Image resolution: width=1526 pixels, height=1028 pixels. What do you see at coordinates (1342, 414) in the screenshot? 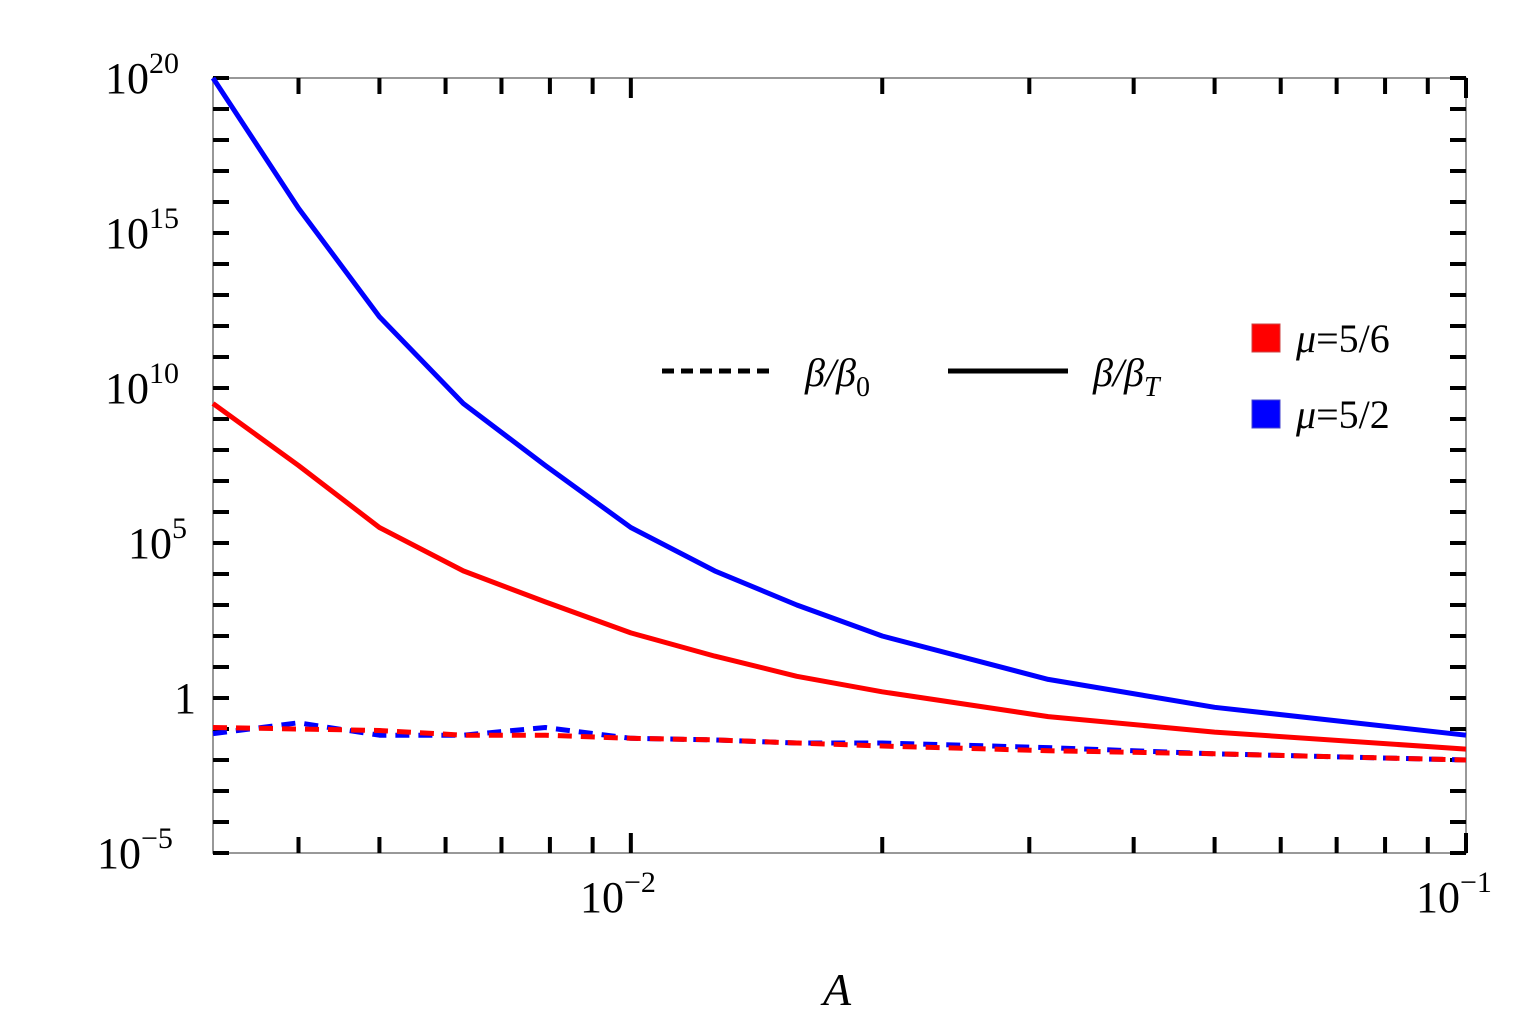
I see `legend-mu-5-2: μ=5/2` at bounding box center [1342, 414].